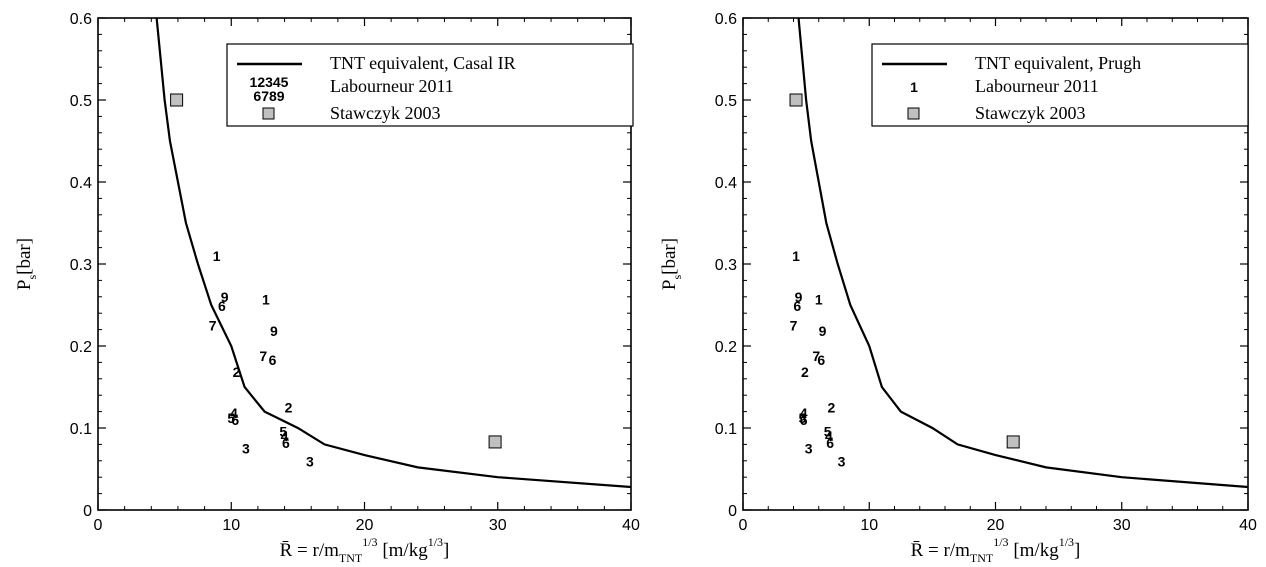 This screenshot has width=1266, height=567. I want to click on legend-marker-labourneur: 12345, so click(269, 82).